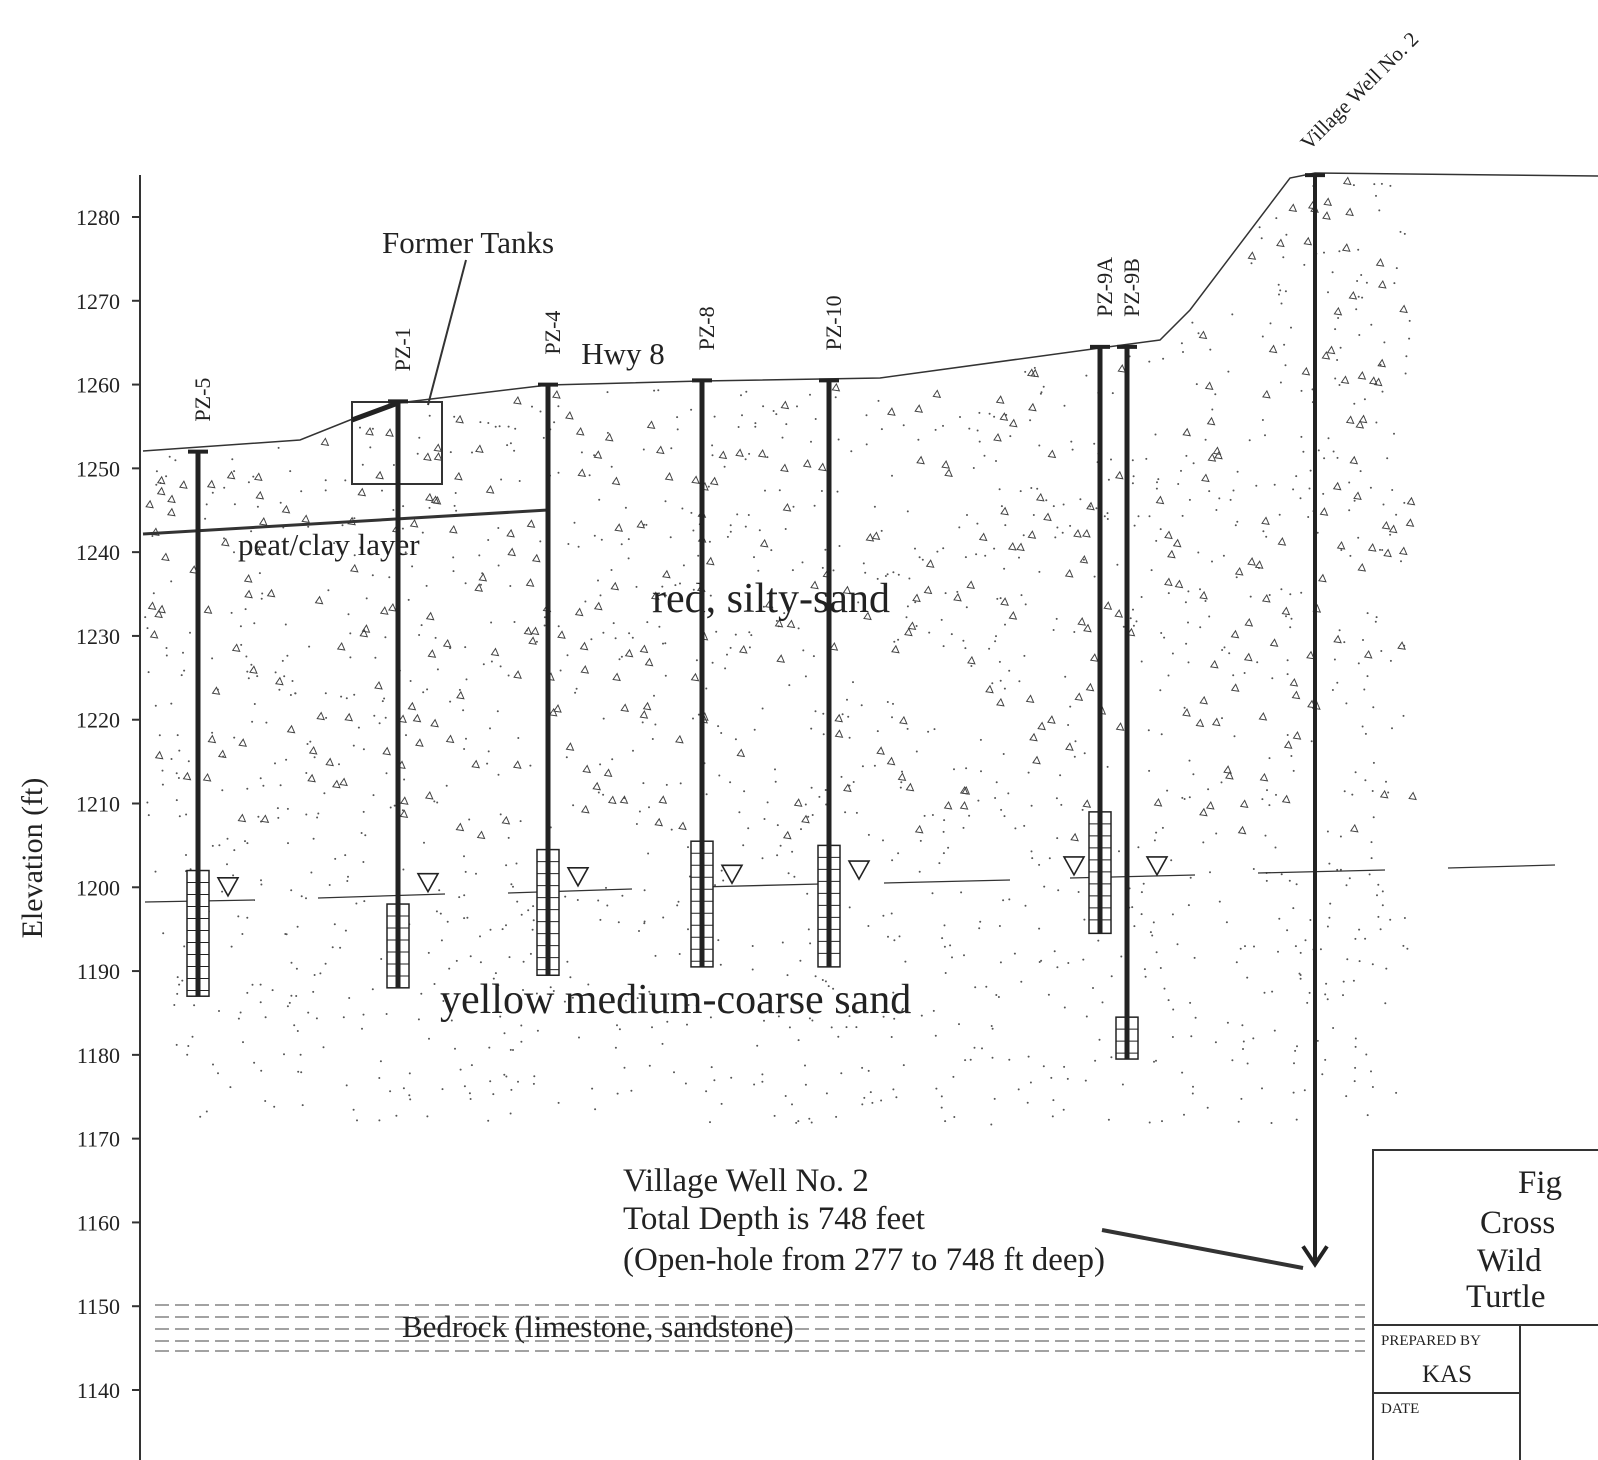 This screenshot has width=1598, height=1460. Describe the element at coordinates (1400, 1409) in the screenshot. I see `field-label: DATE` at that location.